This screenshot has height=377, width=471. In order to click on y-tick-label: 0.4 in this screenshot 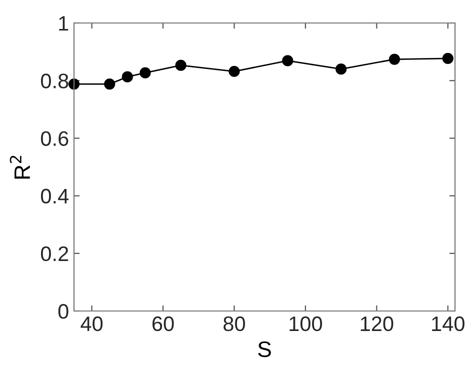, I will do `click(54, 196)`.